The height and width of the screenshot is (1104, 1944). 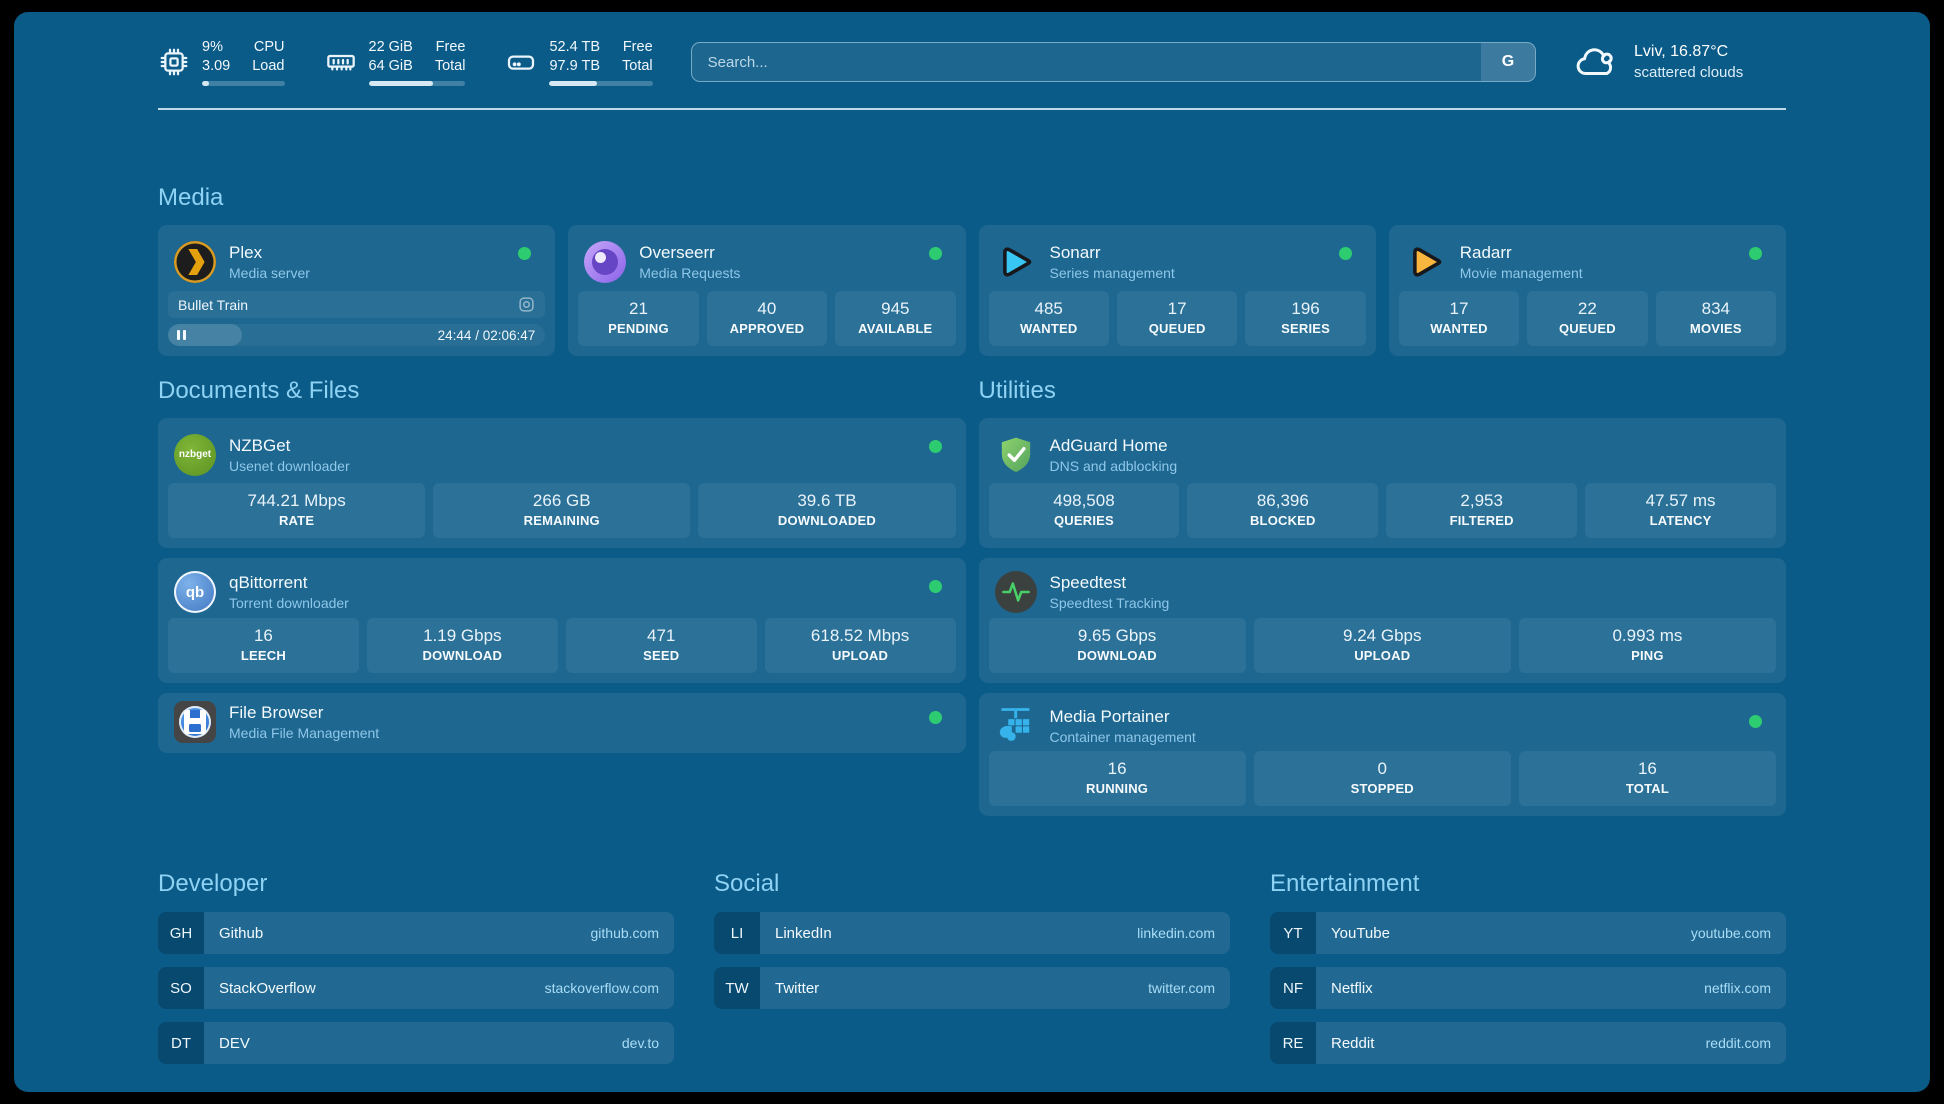 I want to click on now-playing-row: Bullet Train, so click(x=357, y=305).